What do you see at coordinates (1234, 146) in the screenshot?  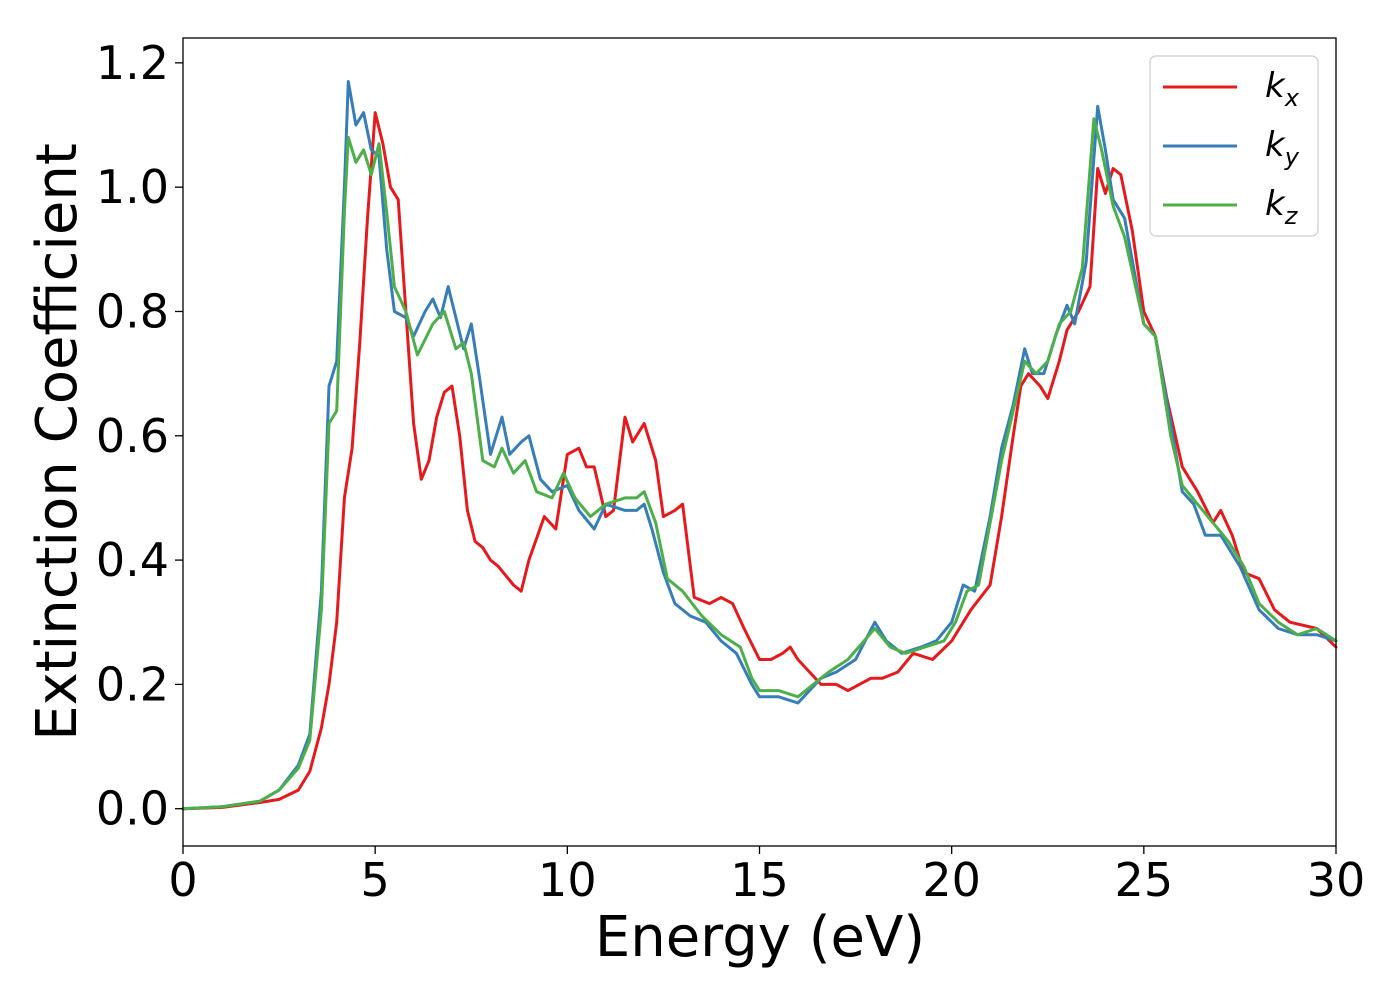 I see `legend: kx ky kz` at bounding box center [1234, 146].